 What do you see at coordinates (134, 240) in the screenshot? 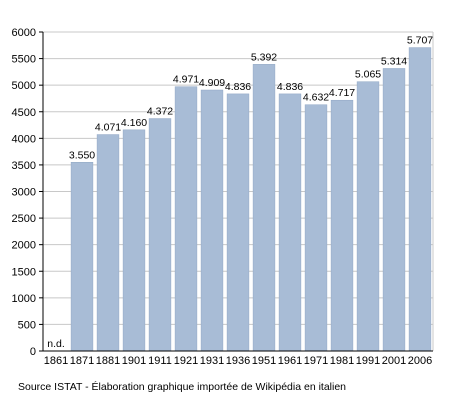
I see `bar-1901` at bounding box center [134, 240].